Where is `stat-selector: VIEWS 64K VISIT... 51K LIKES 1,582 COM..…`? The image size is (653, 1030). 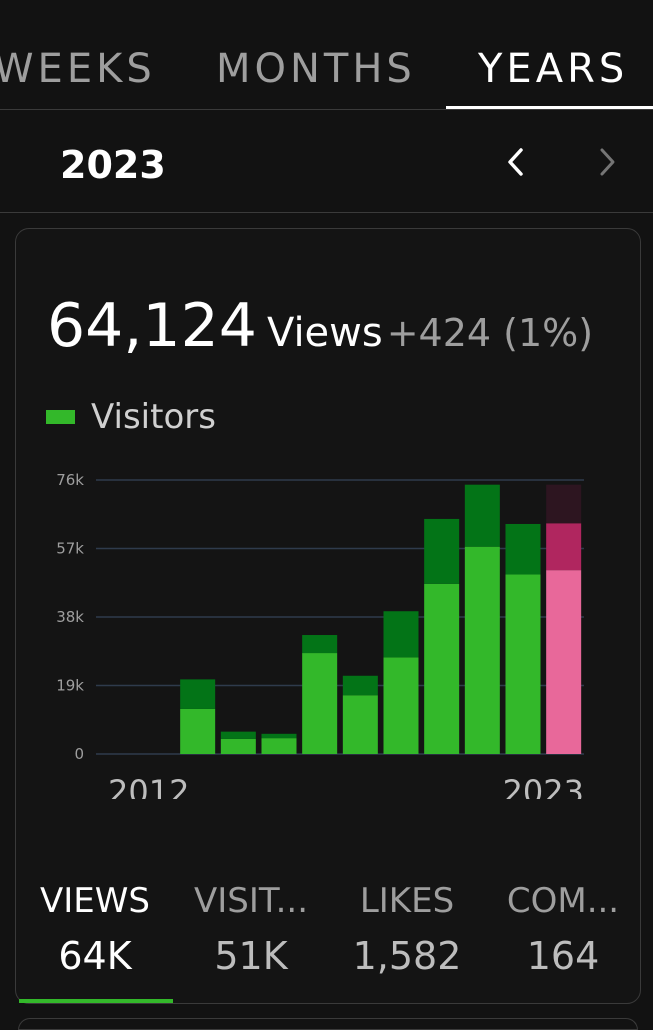 stat-selector: VIEWS 64K VISIT... 51K LIKES 1,582 COM..… is located at coordinates (328, 936).